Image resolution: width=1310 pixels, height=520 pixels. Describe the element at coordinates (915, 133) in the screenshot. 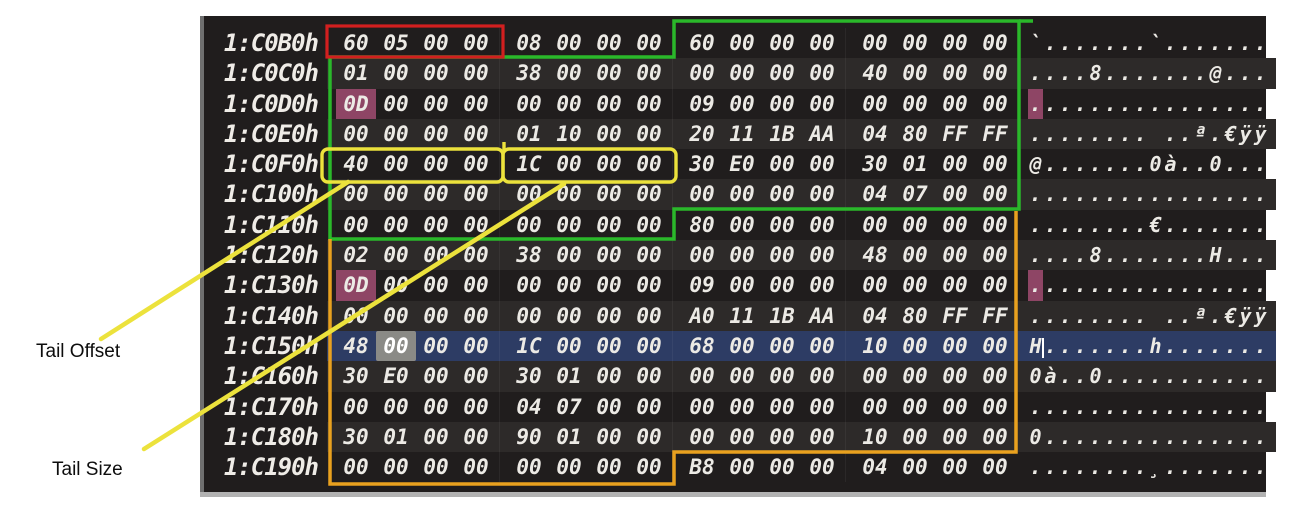

I see `hex-byte: 80` at that location.